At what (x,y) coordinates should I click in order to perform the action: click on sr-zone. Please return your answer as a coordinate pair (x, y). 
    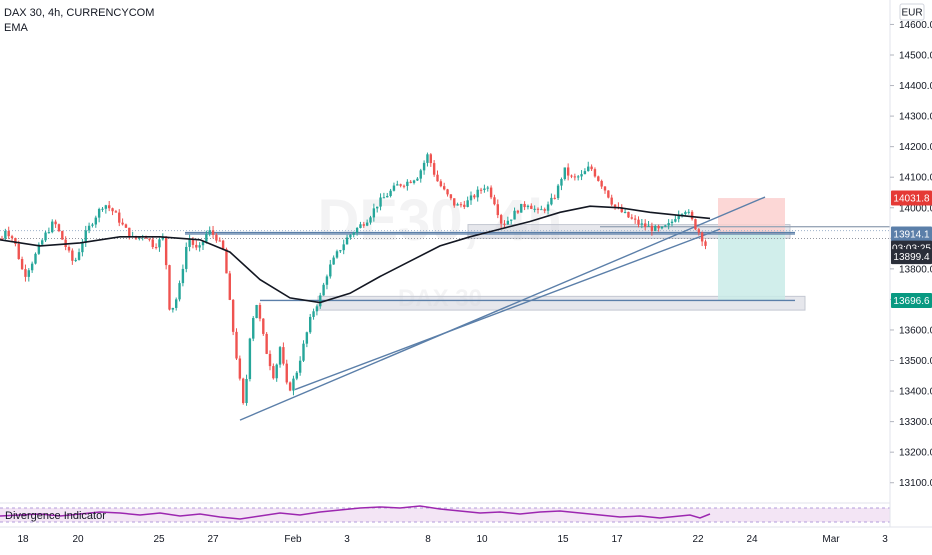
    Looking at the image, I should click on (561, 303).